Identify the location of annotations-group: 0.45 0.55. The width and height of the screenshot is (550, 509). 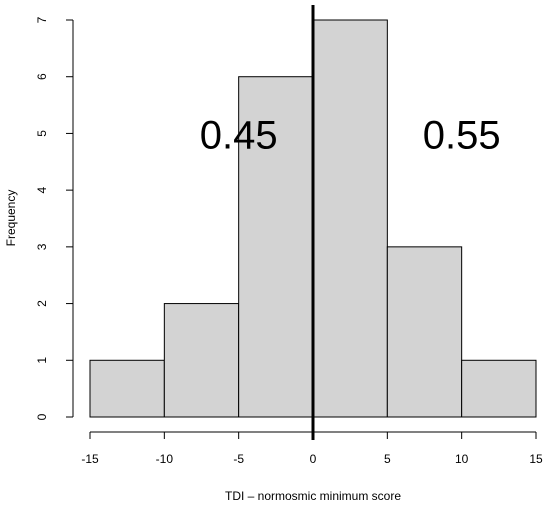
(350, 135).